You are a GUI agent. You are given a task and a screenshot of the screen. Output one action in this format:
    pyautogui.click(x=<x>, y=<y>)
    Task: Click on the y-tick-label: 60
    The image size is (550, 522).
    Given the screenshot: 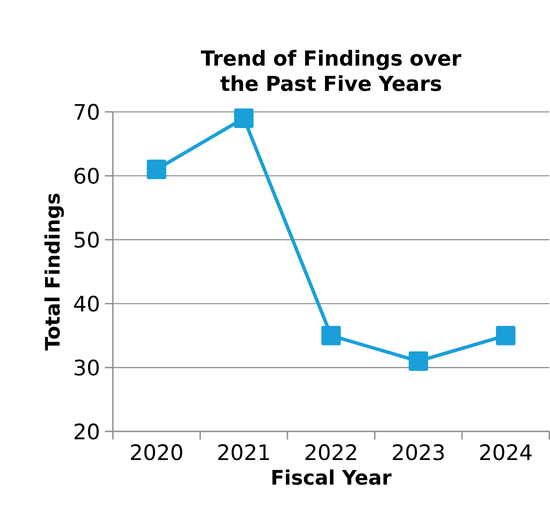 What is the action you would take?
    pyautogui.click(x=86, y=176)
    